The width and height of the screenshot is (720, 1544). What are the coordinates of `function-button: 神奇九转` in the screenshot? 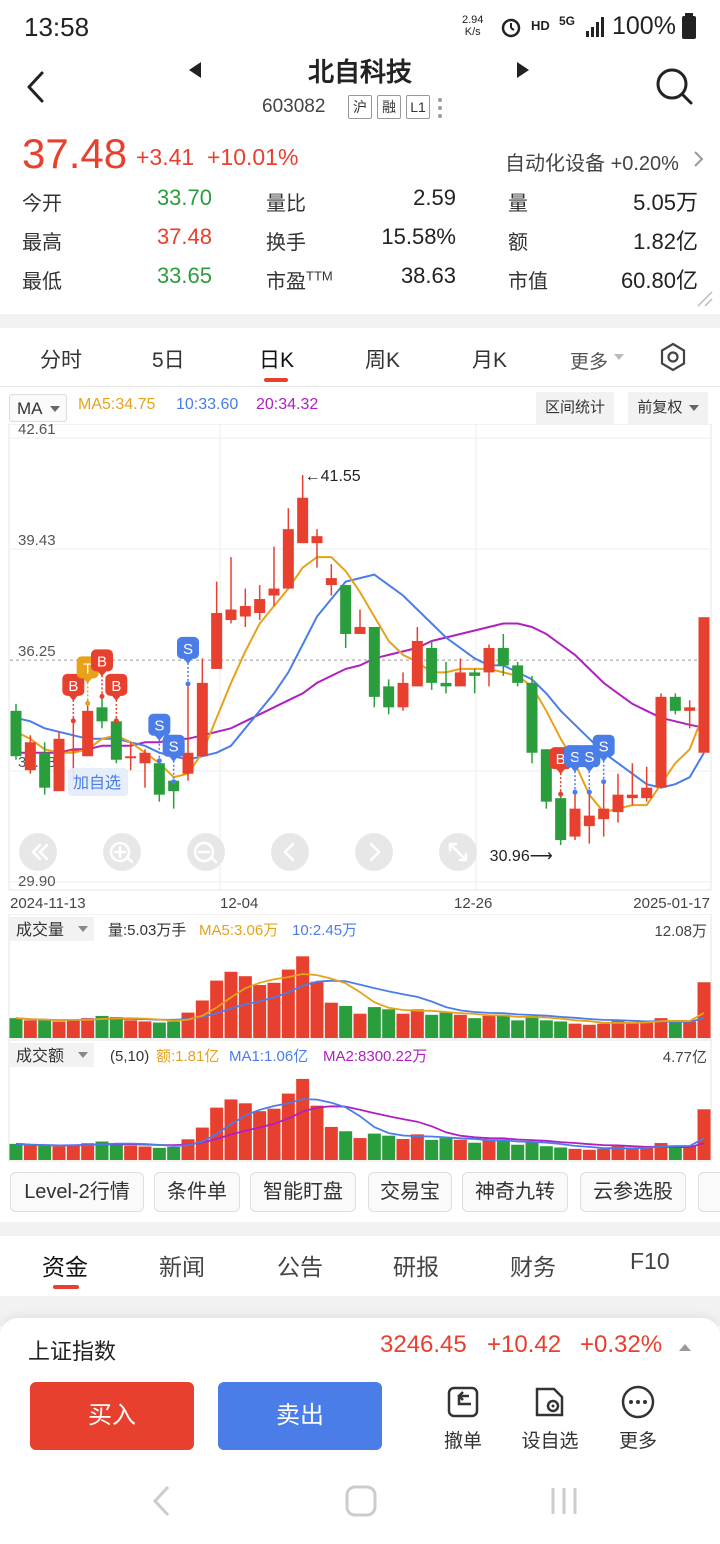 It's located at (515, 1192).